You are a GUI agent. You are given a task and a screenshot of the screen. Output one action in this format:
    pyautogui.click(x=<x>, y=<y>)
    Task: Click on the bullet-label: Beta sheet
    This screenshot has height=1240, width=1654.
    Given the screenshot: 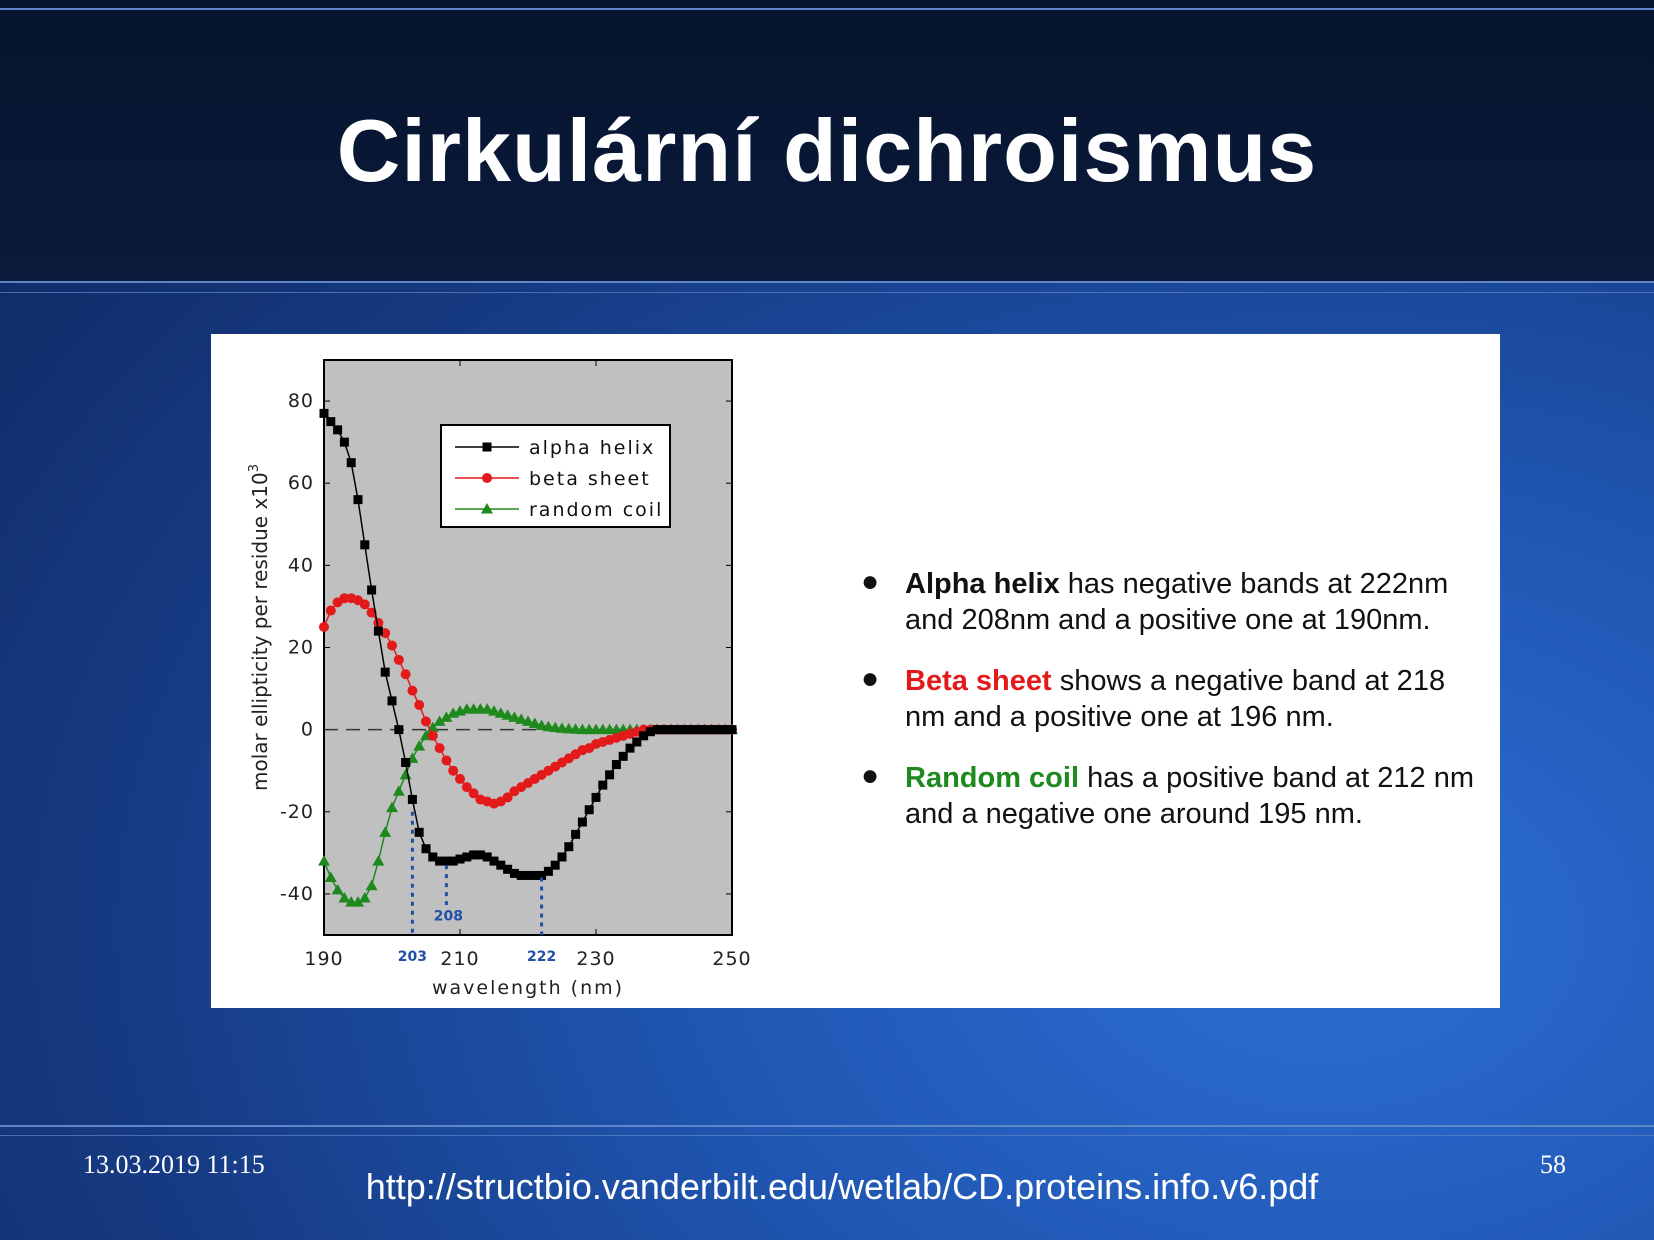 What is the action you would take?
    pyautogui.click(x=978, y=681)
    